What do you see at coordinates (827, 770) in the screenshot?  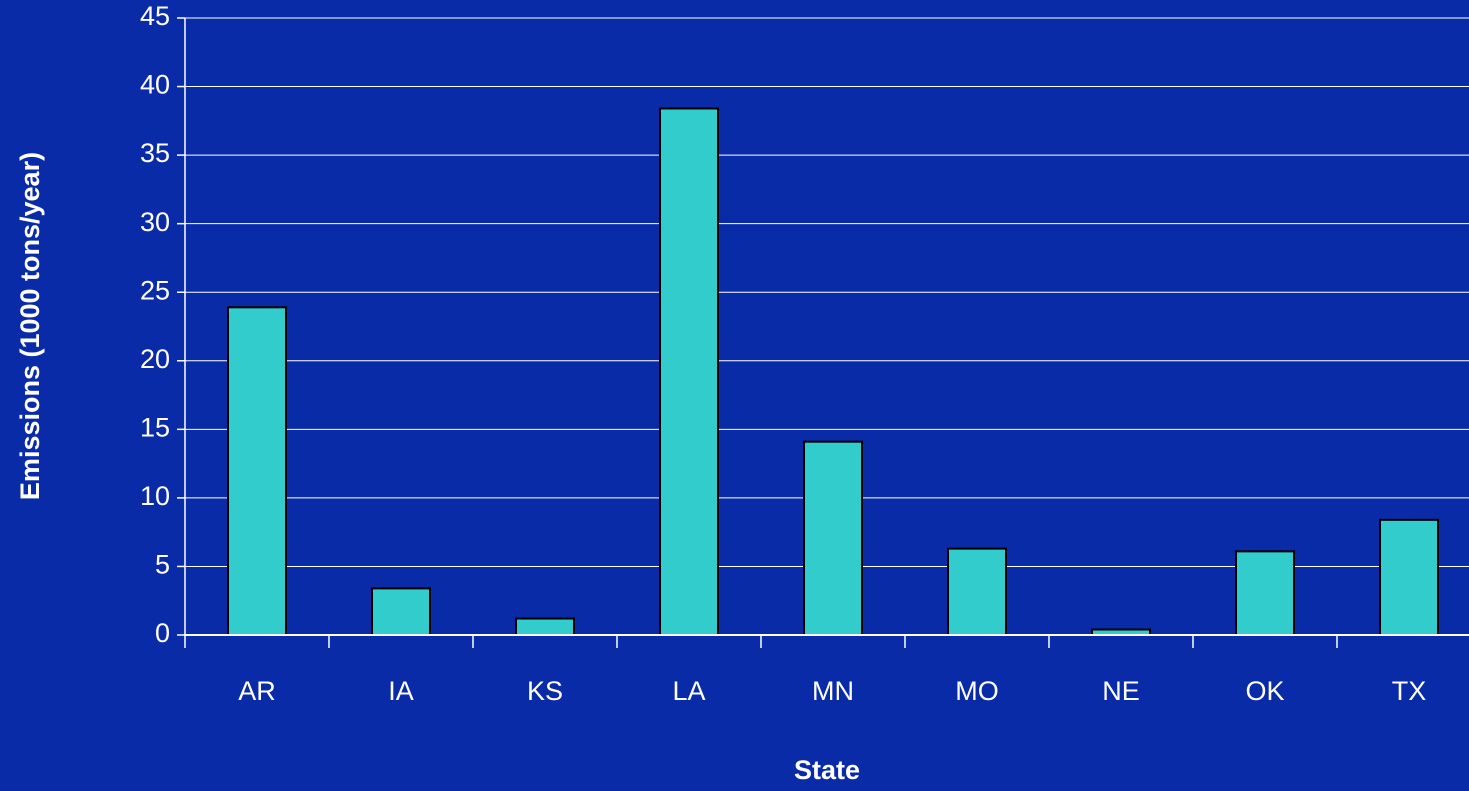 I see `x-axis-title: State` at bounding box center [827, 770].